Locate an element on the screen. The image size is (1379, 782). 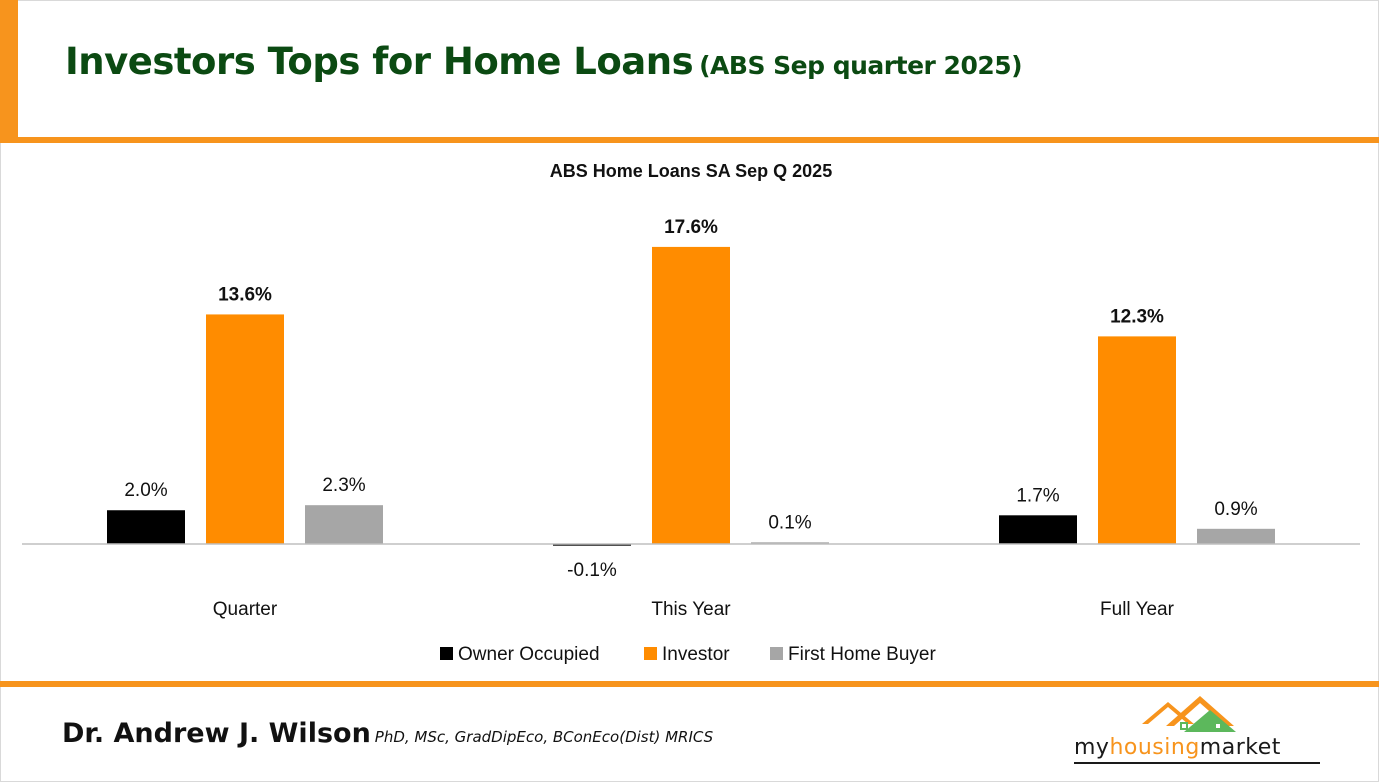
bar-investor-quarter is located at coordinates (245, 429).